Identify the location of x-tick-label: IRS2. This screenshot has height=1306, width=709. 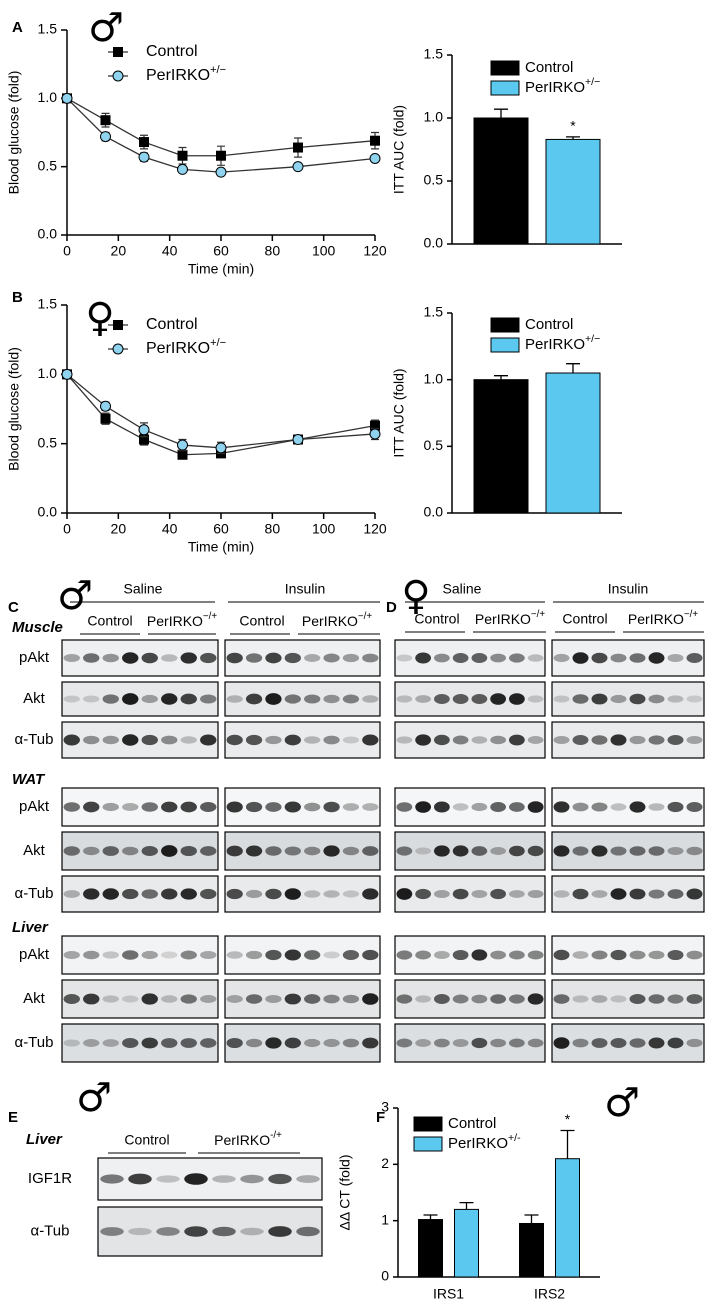
(549, 1294).